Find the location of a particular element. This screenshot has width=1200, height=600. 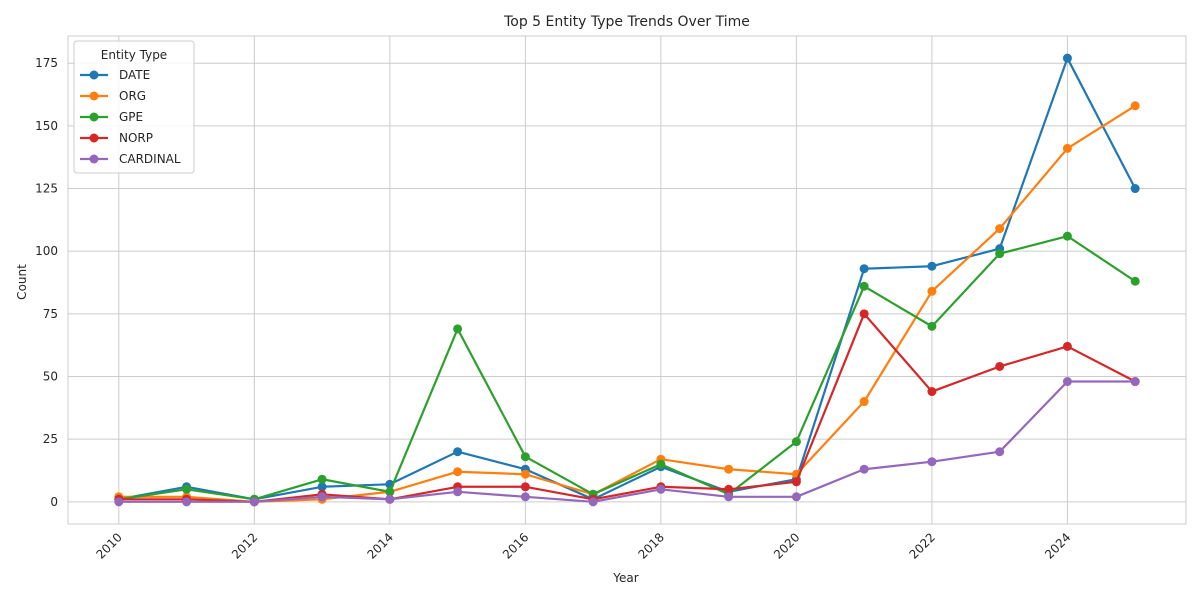

y-tick-label: 125 is located at coordinates (46, 189).